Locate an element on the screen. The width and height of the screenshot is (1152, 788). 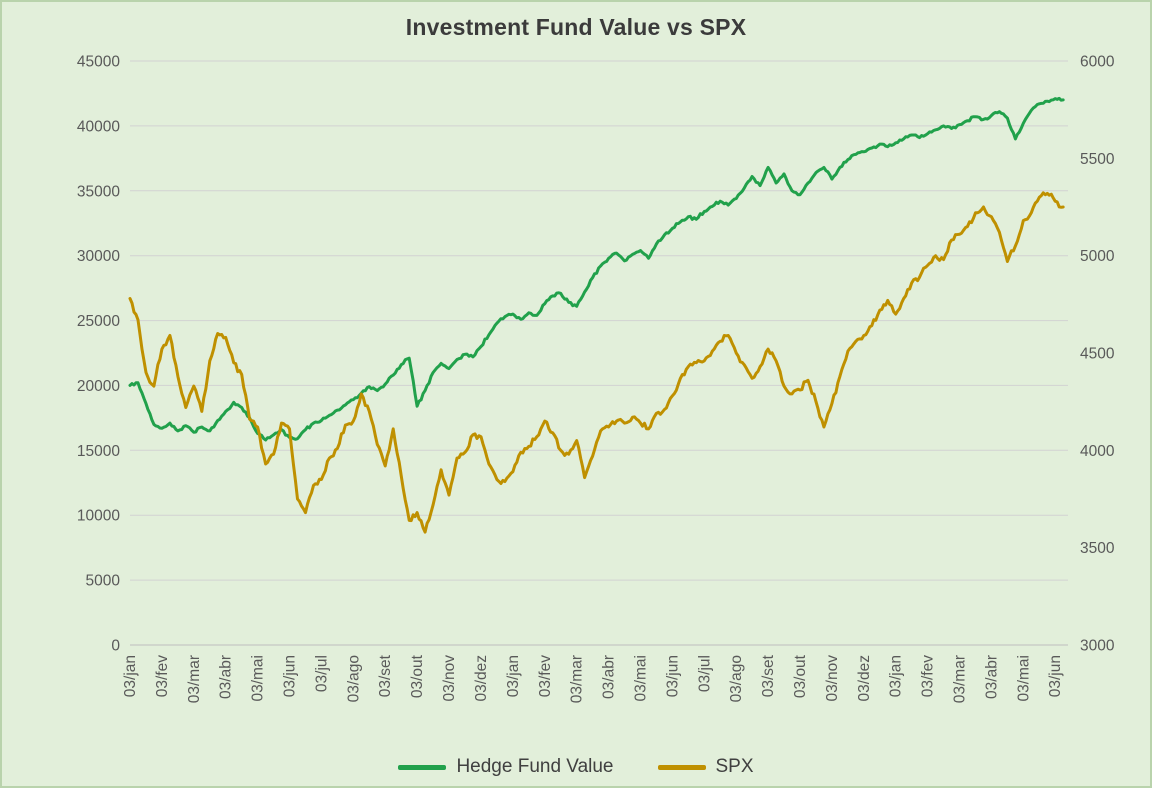
svg-text: 40000 is located at coordinates (98, 126).